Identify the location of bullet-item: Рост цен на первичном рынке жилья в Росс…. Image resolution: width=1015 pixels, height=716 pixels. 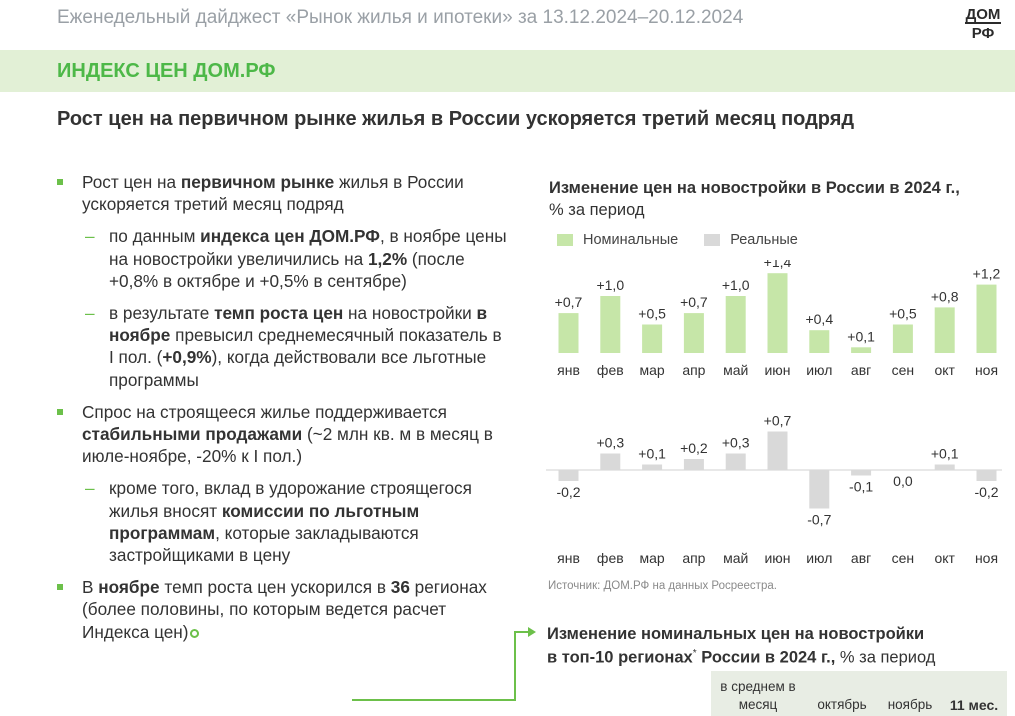
(282, 193).